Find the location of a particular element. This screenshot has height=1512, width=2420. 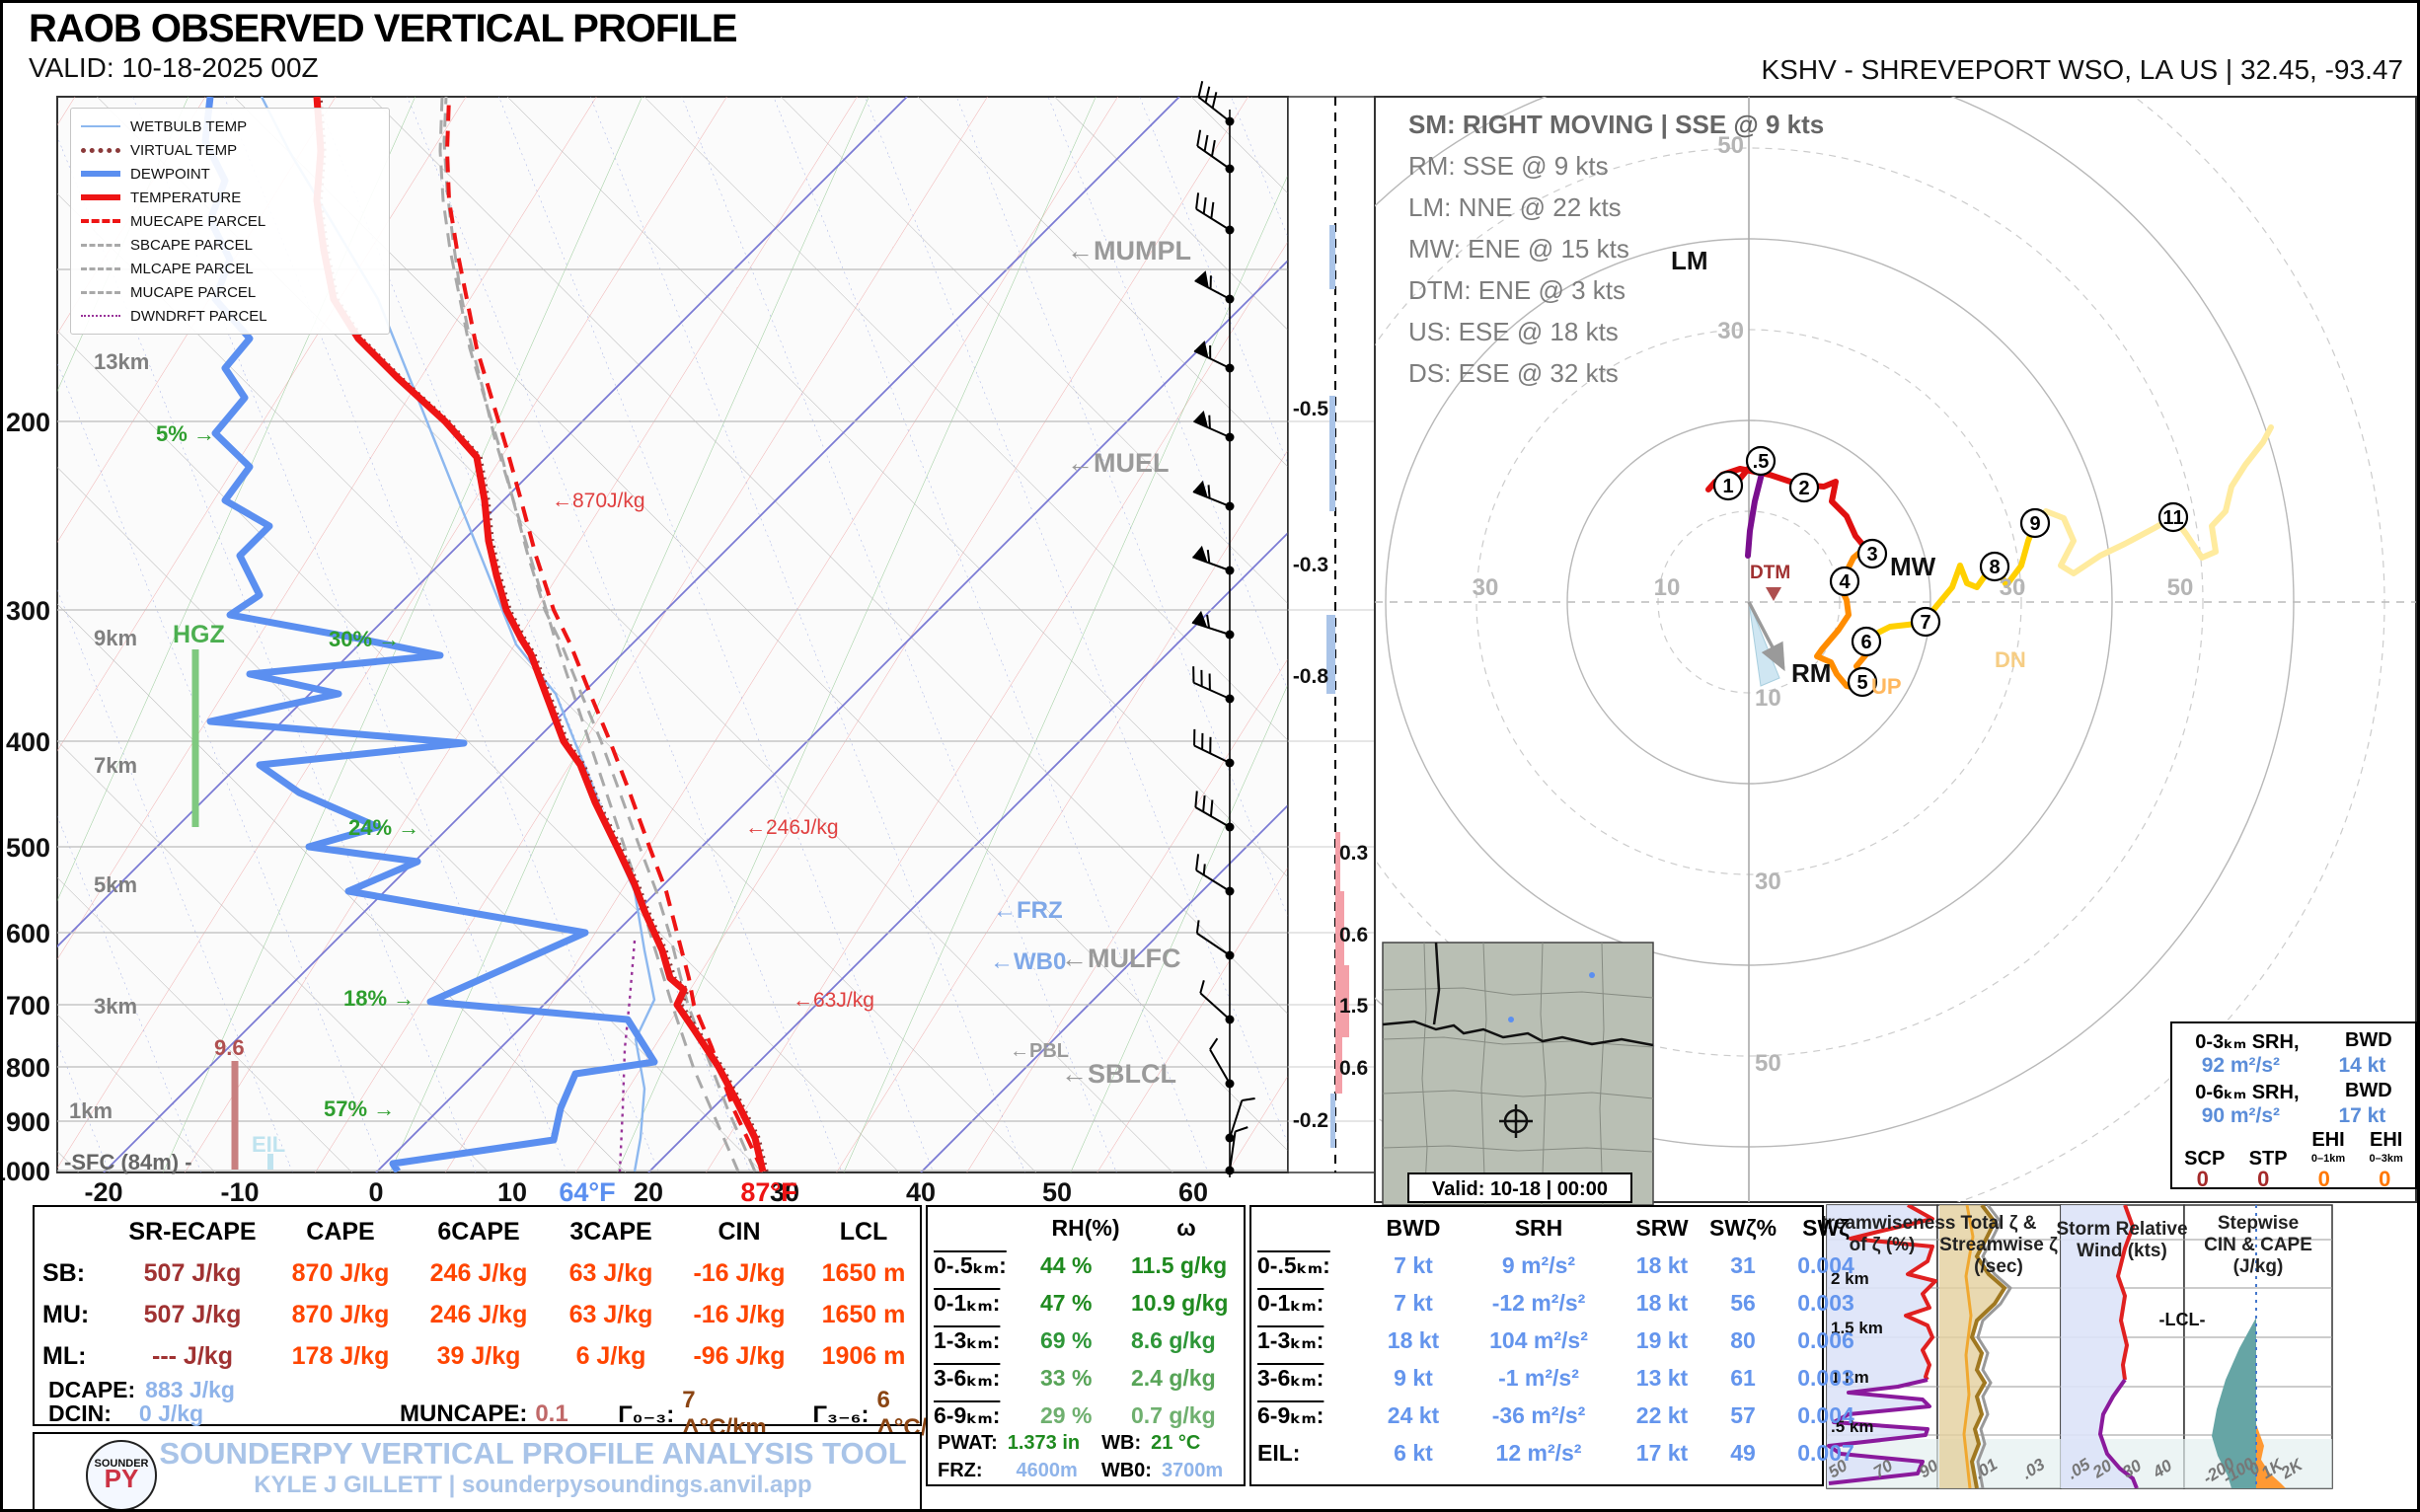

omega-value: -0.5 is located at coordinates (1311, 409).